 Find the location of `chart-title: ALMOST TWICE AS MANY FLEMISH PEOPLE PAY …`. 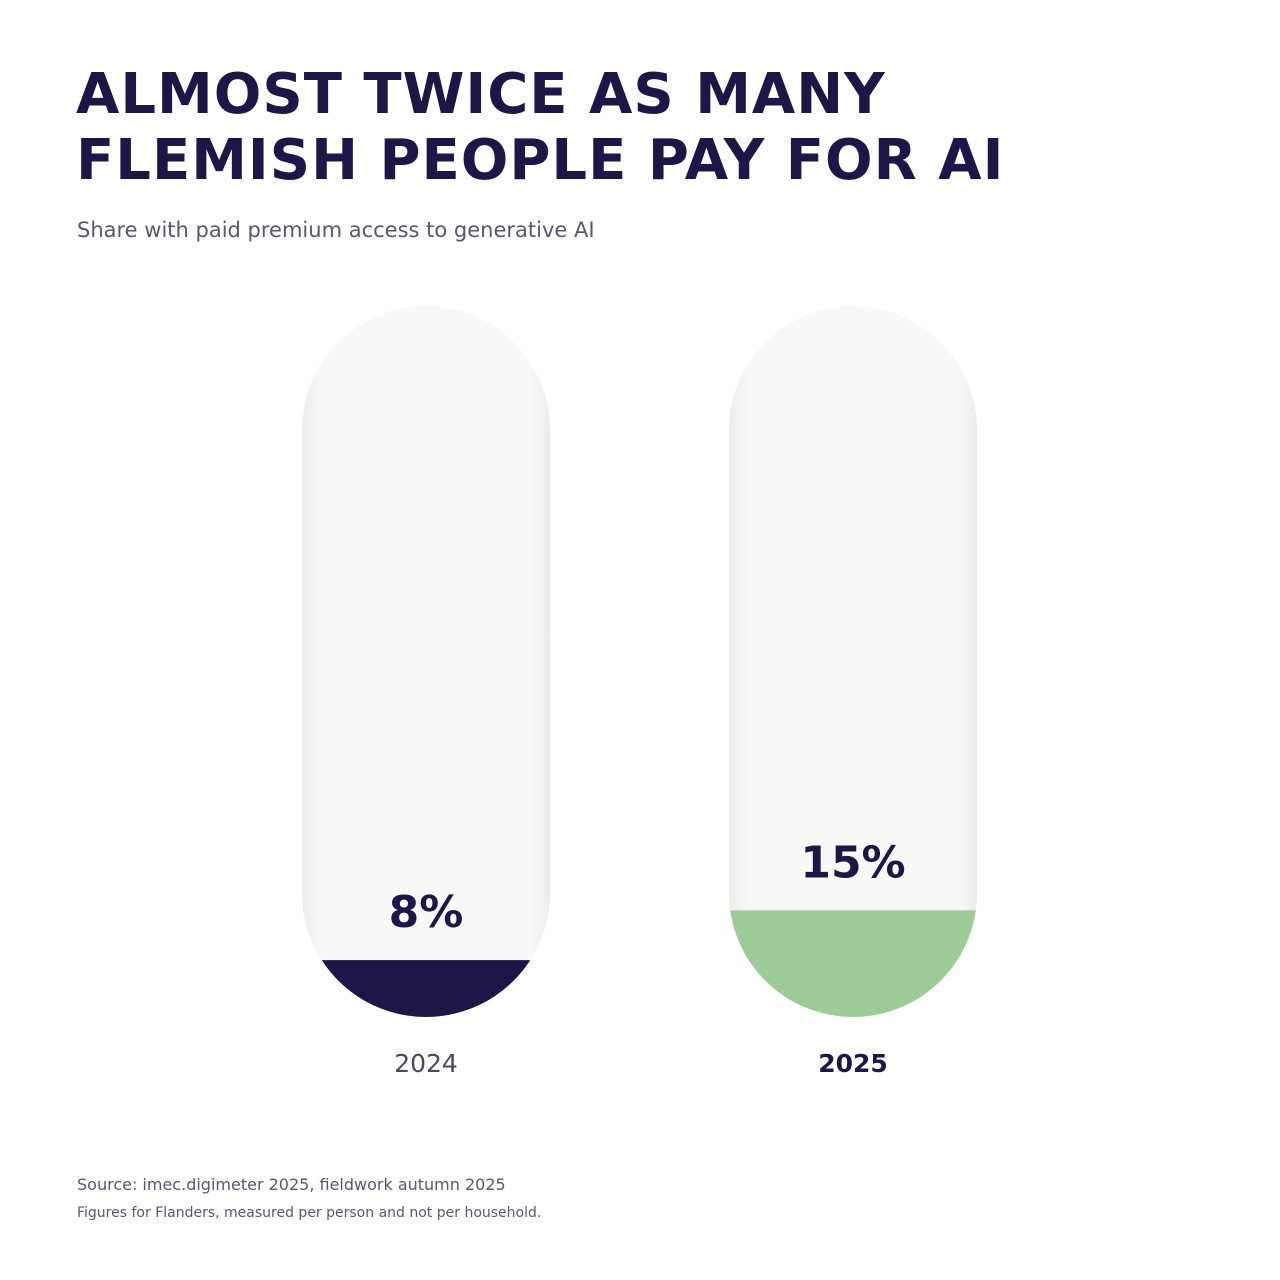

chart-title: ALMOST TWICE AS MANY FLEMISH PEOPLE PAY … is located at coordinates (540, 127).